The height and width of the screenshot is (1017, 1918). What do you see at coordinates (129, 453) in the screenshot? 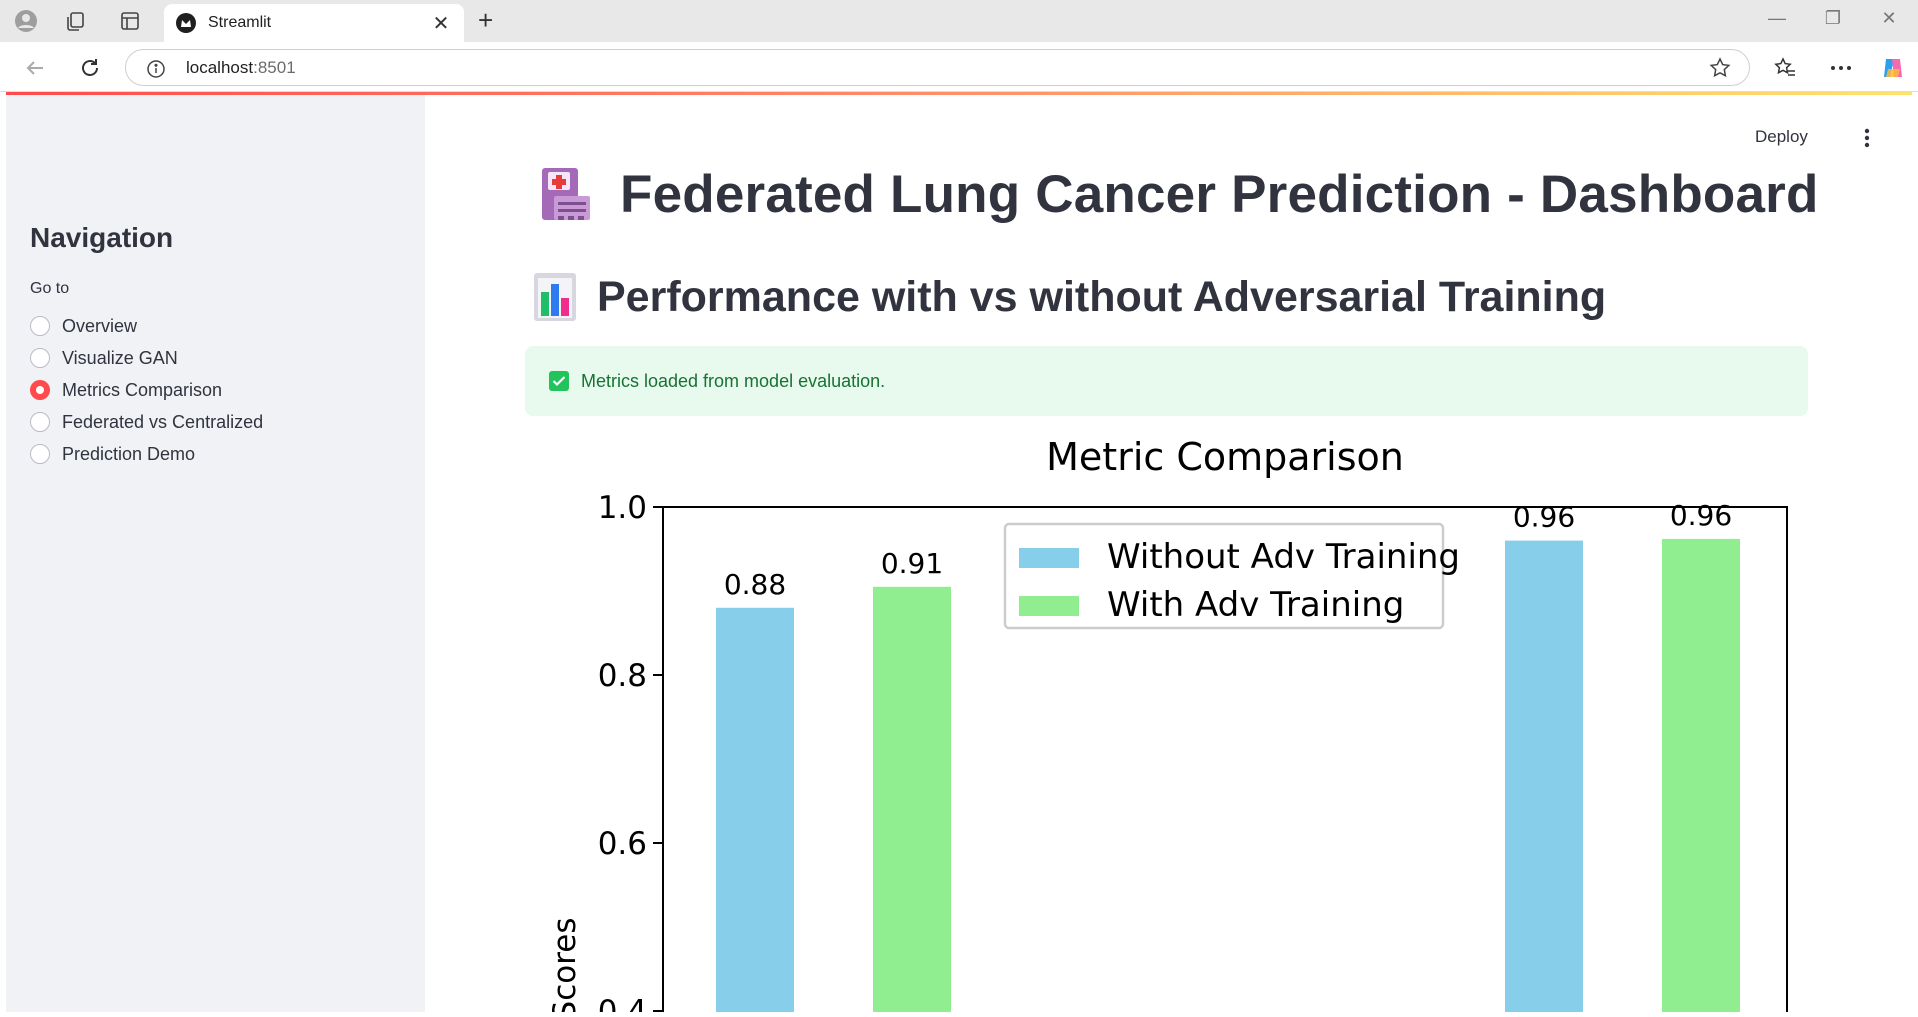
I see `radio-option-label: Prediction Demo` at bounding box center [129, 453].